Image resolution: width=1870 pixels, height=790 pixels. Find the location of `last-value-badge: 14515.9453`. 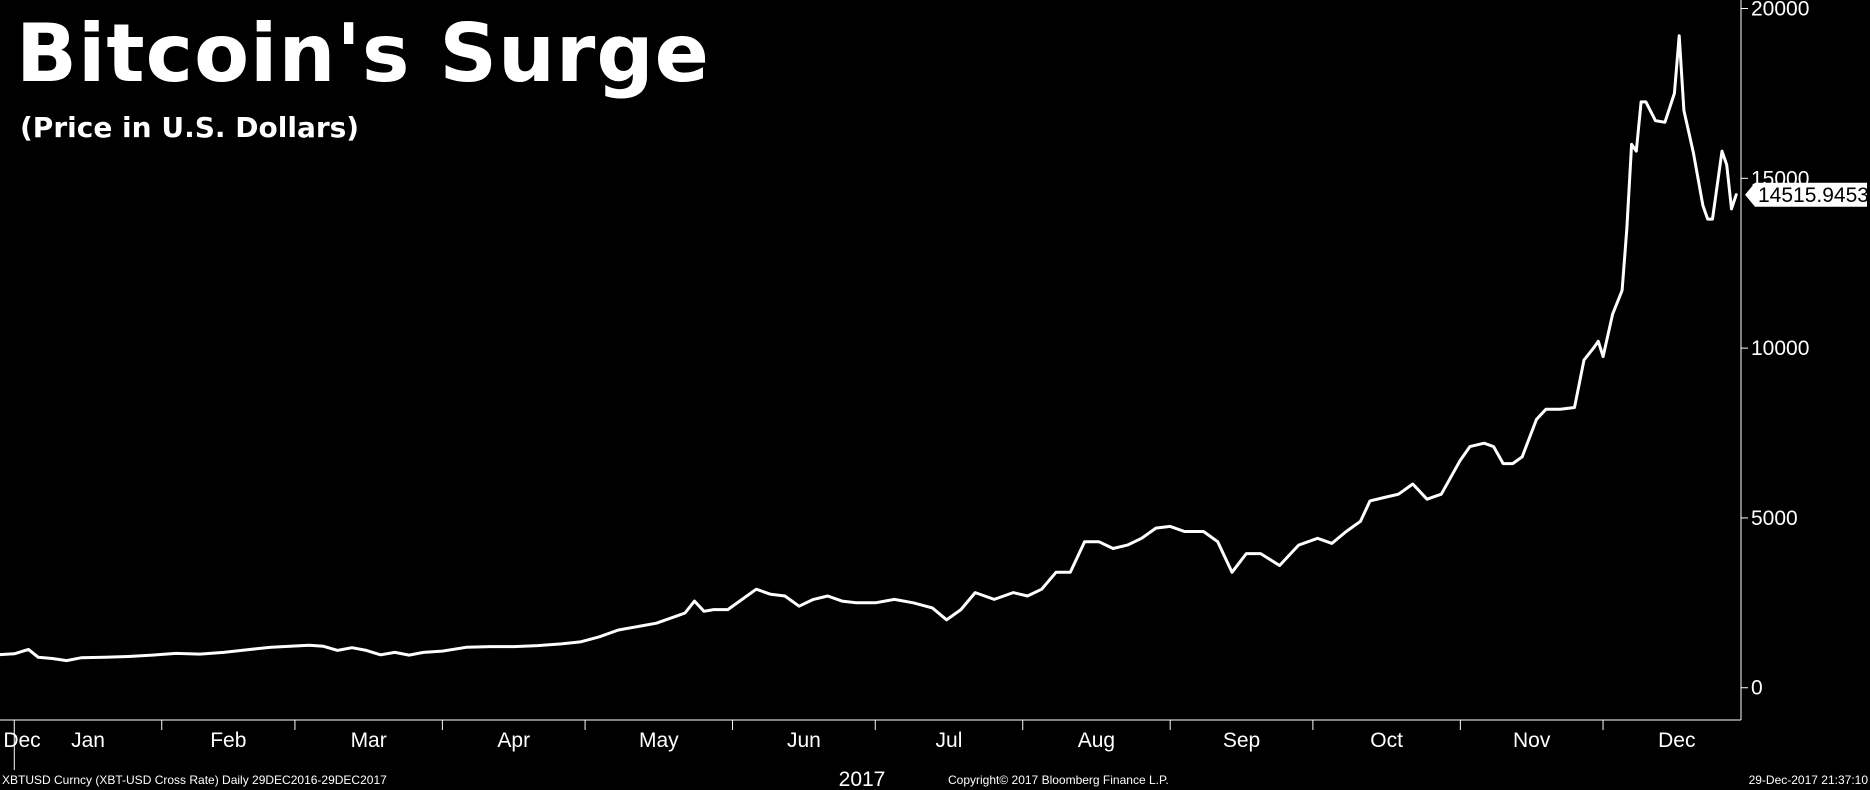

last-value-badge: 14515.9453 is located at coordinates (1807, 194).